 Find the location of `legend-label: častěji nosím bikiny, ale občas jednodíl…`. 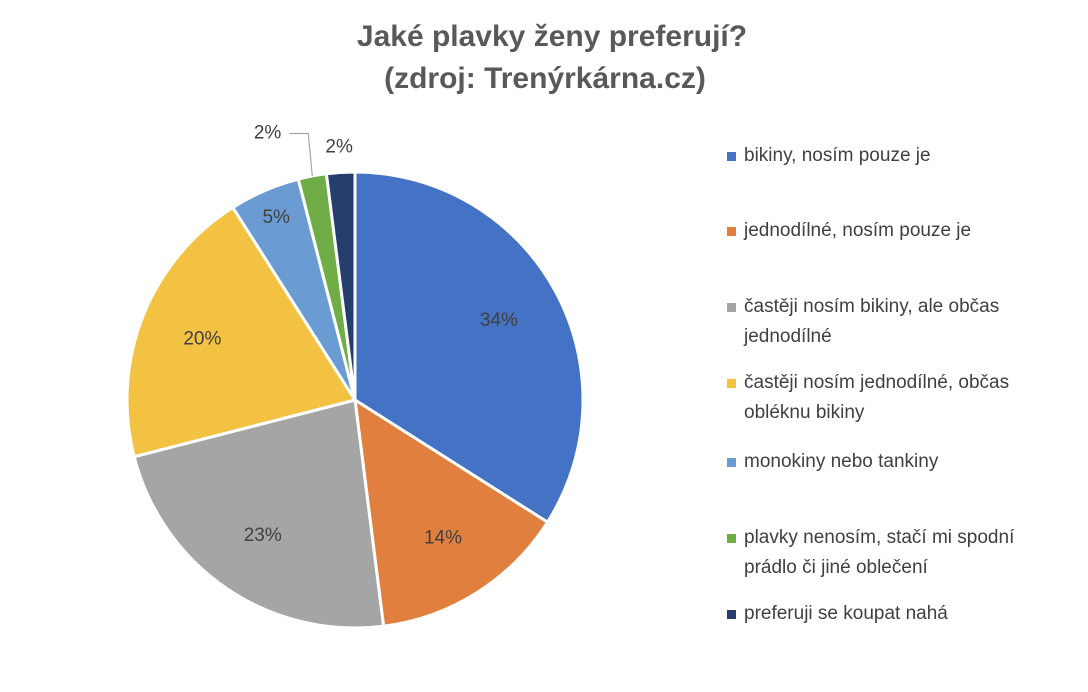

legend-label: častěji nosím bikiny, ale občas jednodíl… is located at coordinates (872, 321).